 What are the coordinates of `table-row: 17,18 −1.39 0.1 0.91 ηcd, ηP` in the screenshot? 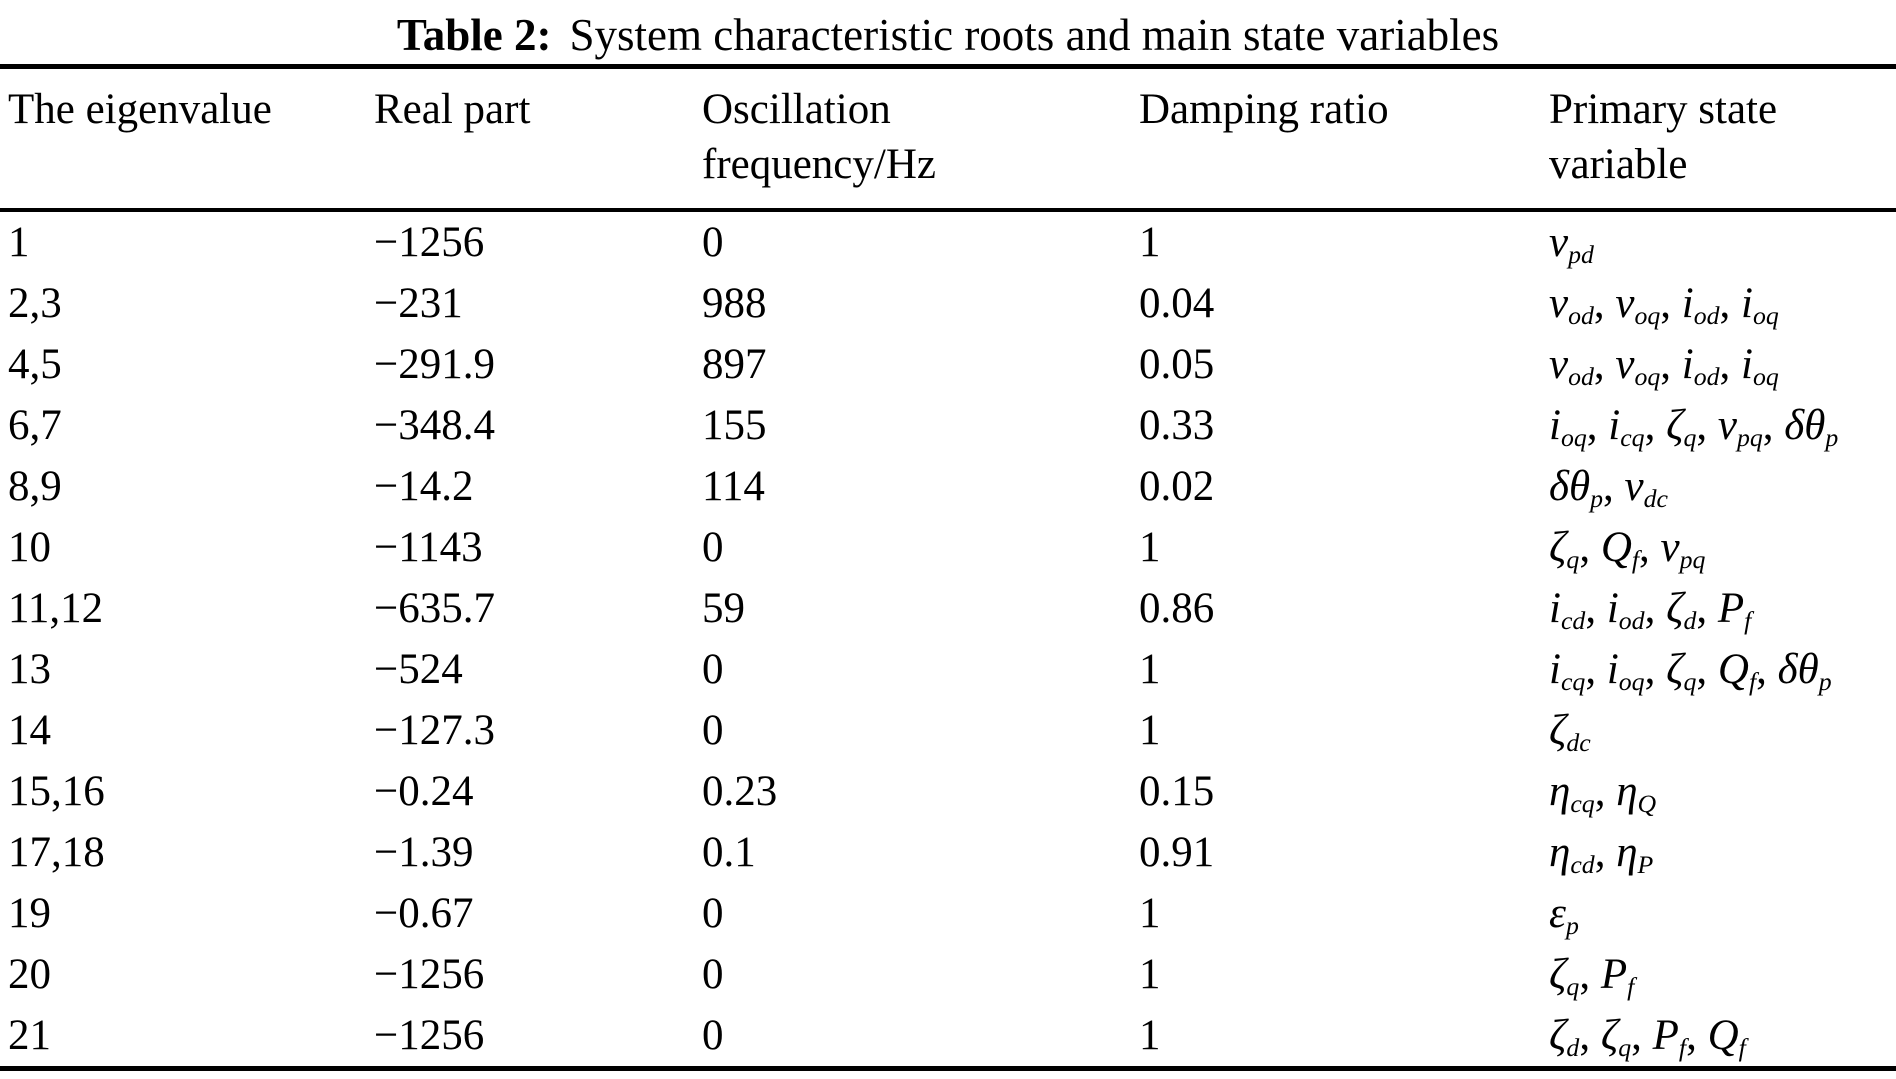 It's located at (948, 852).